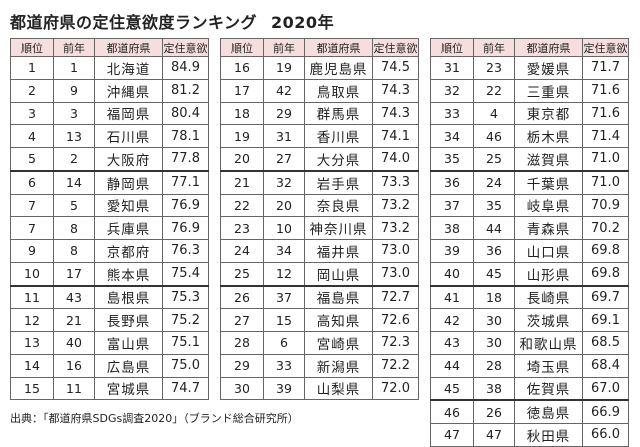  I want to click on score-cell: 68.4, so click(605, 365).